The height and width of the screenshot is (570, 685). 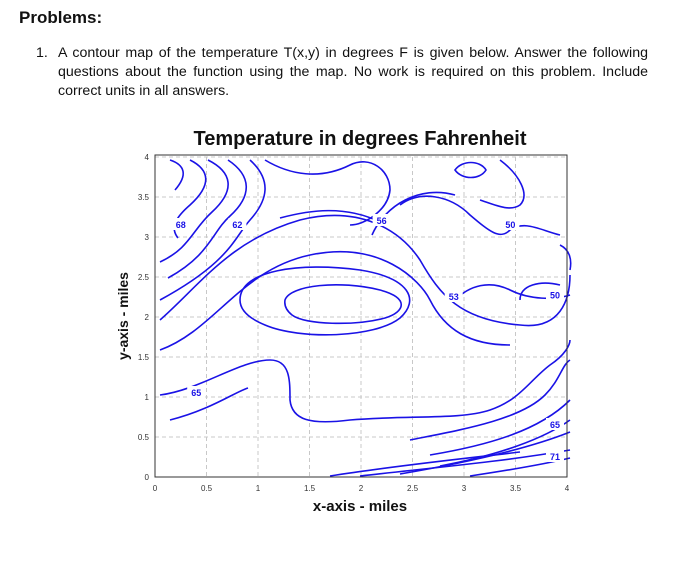 I want to click on contour-label: 71, so click(x=555, y=457).